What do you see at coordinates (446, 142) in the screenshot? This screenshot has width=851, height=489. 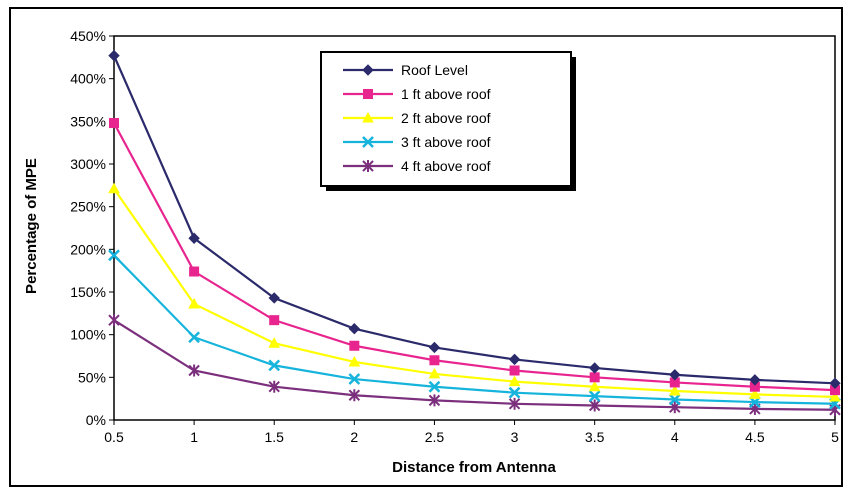 I see `legend-label: 3 ft above roof` at bounding box center [446, 142].